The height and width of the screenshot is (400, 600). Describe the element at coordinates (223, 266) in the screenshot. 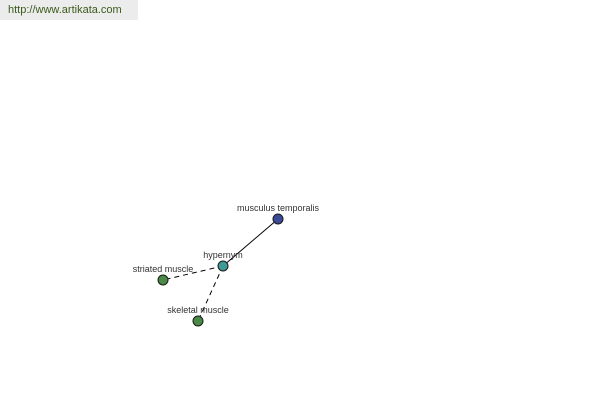

I see `node-hypernym` at that location.